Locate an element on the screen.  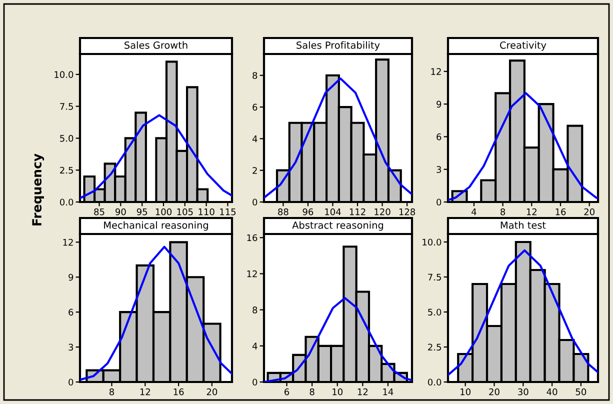
y-tick-label: 2 is located at coordinates (254, 170).